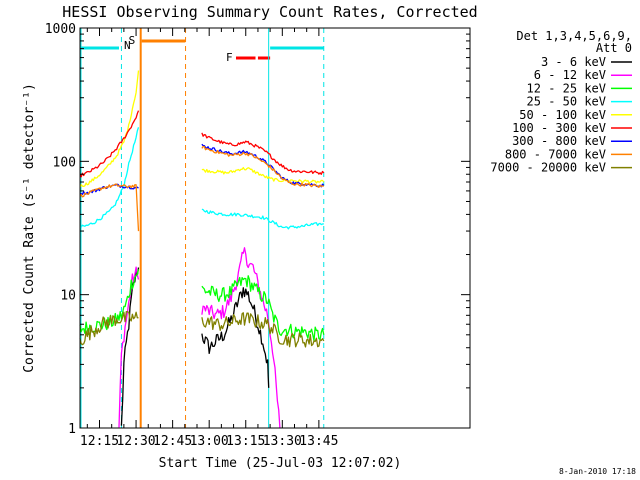 The height and width of the screenshot is (480, 640). I want to click on x-tick-label: 12:15, so click(99, 441).